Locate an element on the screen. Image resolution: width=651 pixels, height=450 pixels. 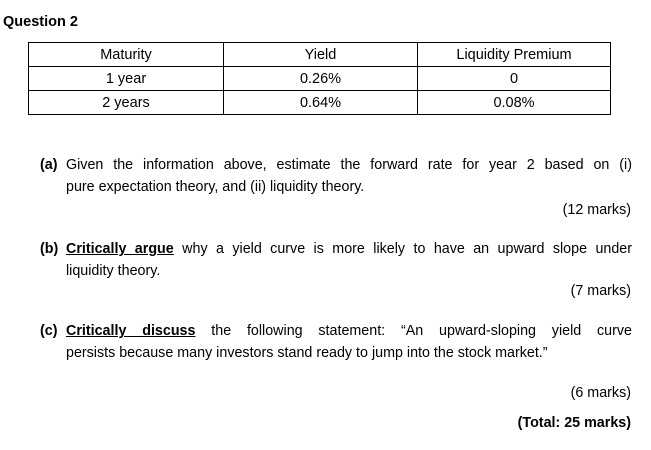
header-liquidity-premium: Liquidity Premium is located at coordinates (514, 54).